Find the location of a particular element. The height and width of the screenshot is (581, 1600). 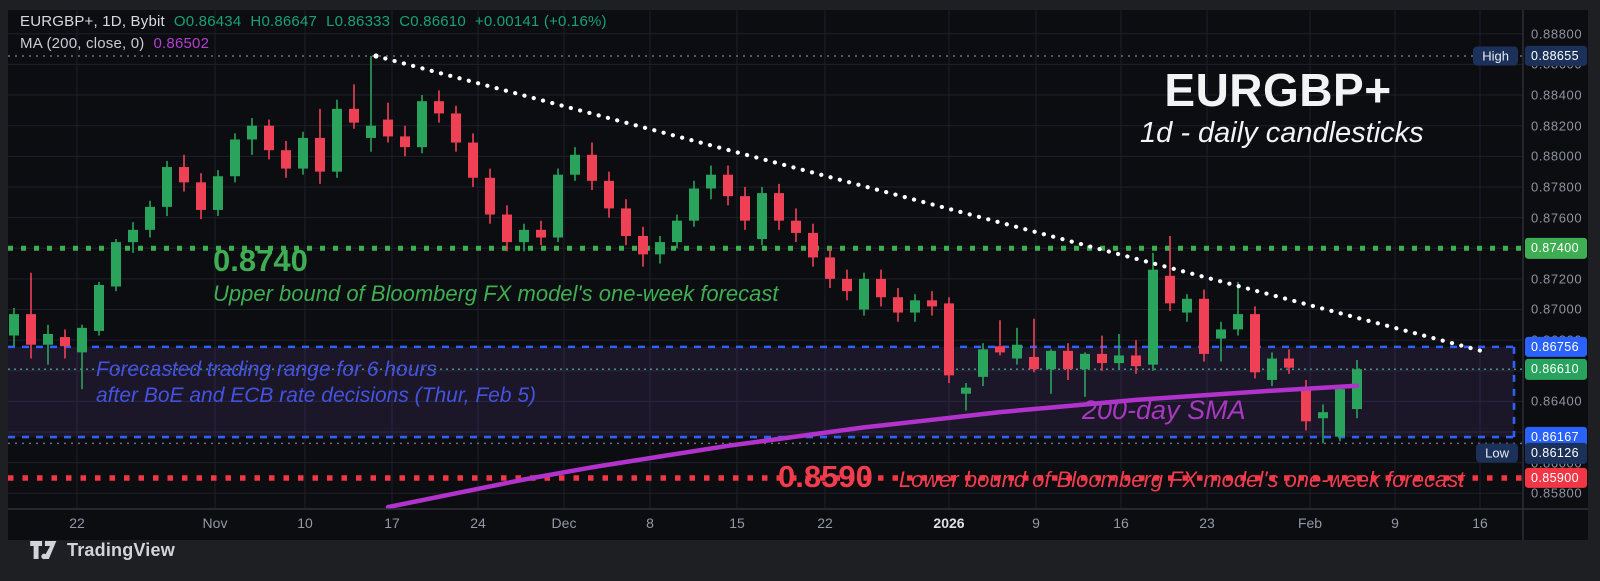

tradingview-logo: TradingView is located at coordinates (102, 550).